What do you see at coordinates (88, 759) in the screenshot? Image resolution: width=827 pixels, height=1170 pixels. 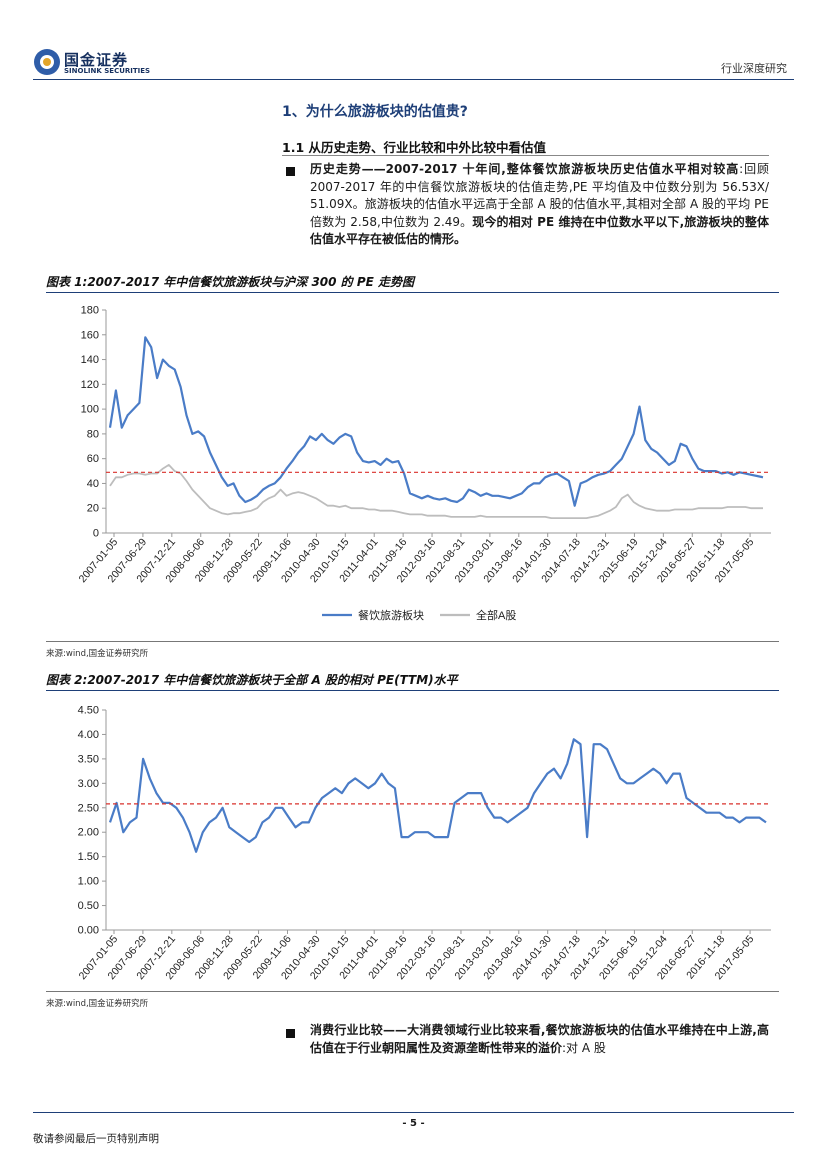 I see `y-tick-label: 3.50` at bounding box center [88, 759].